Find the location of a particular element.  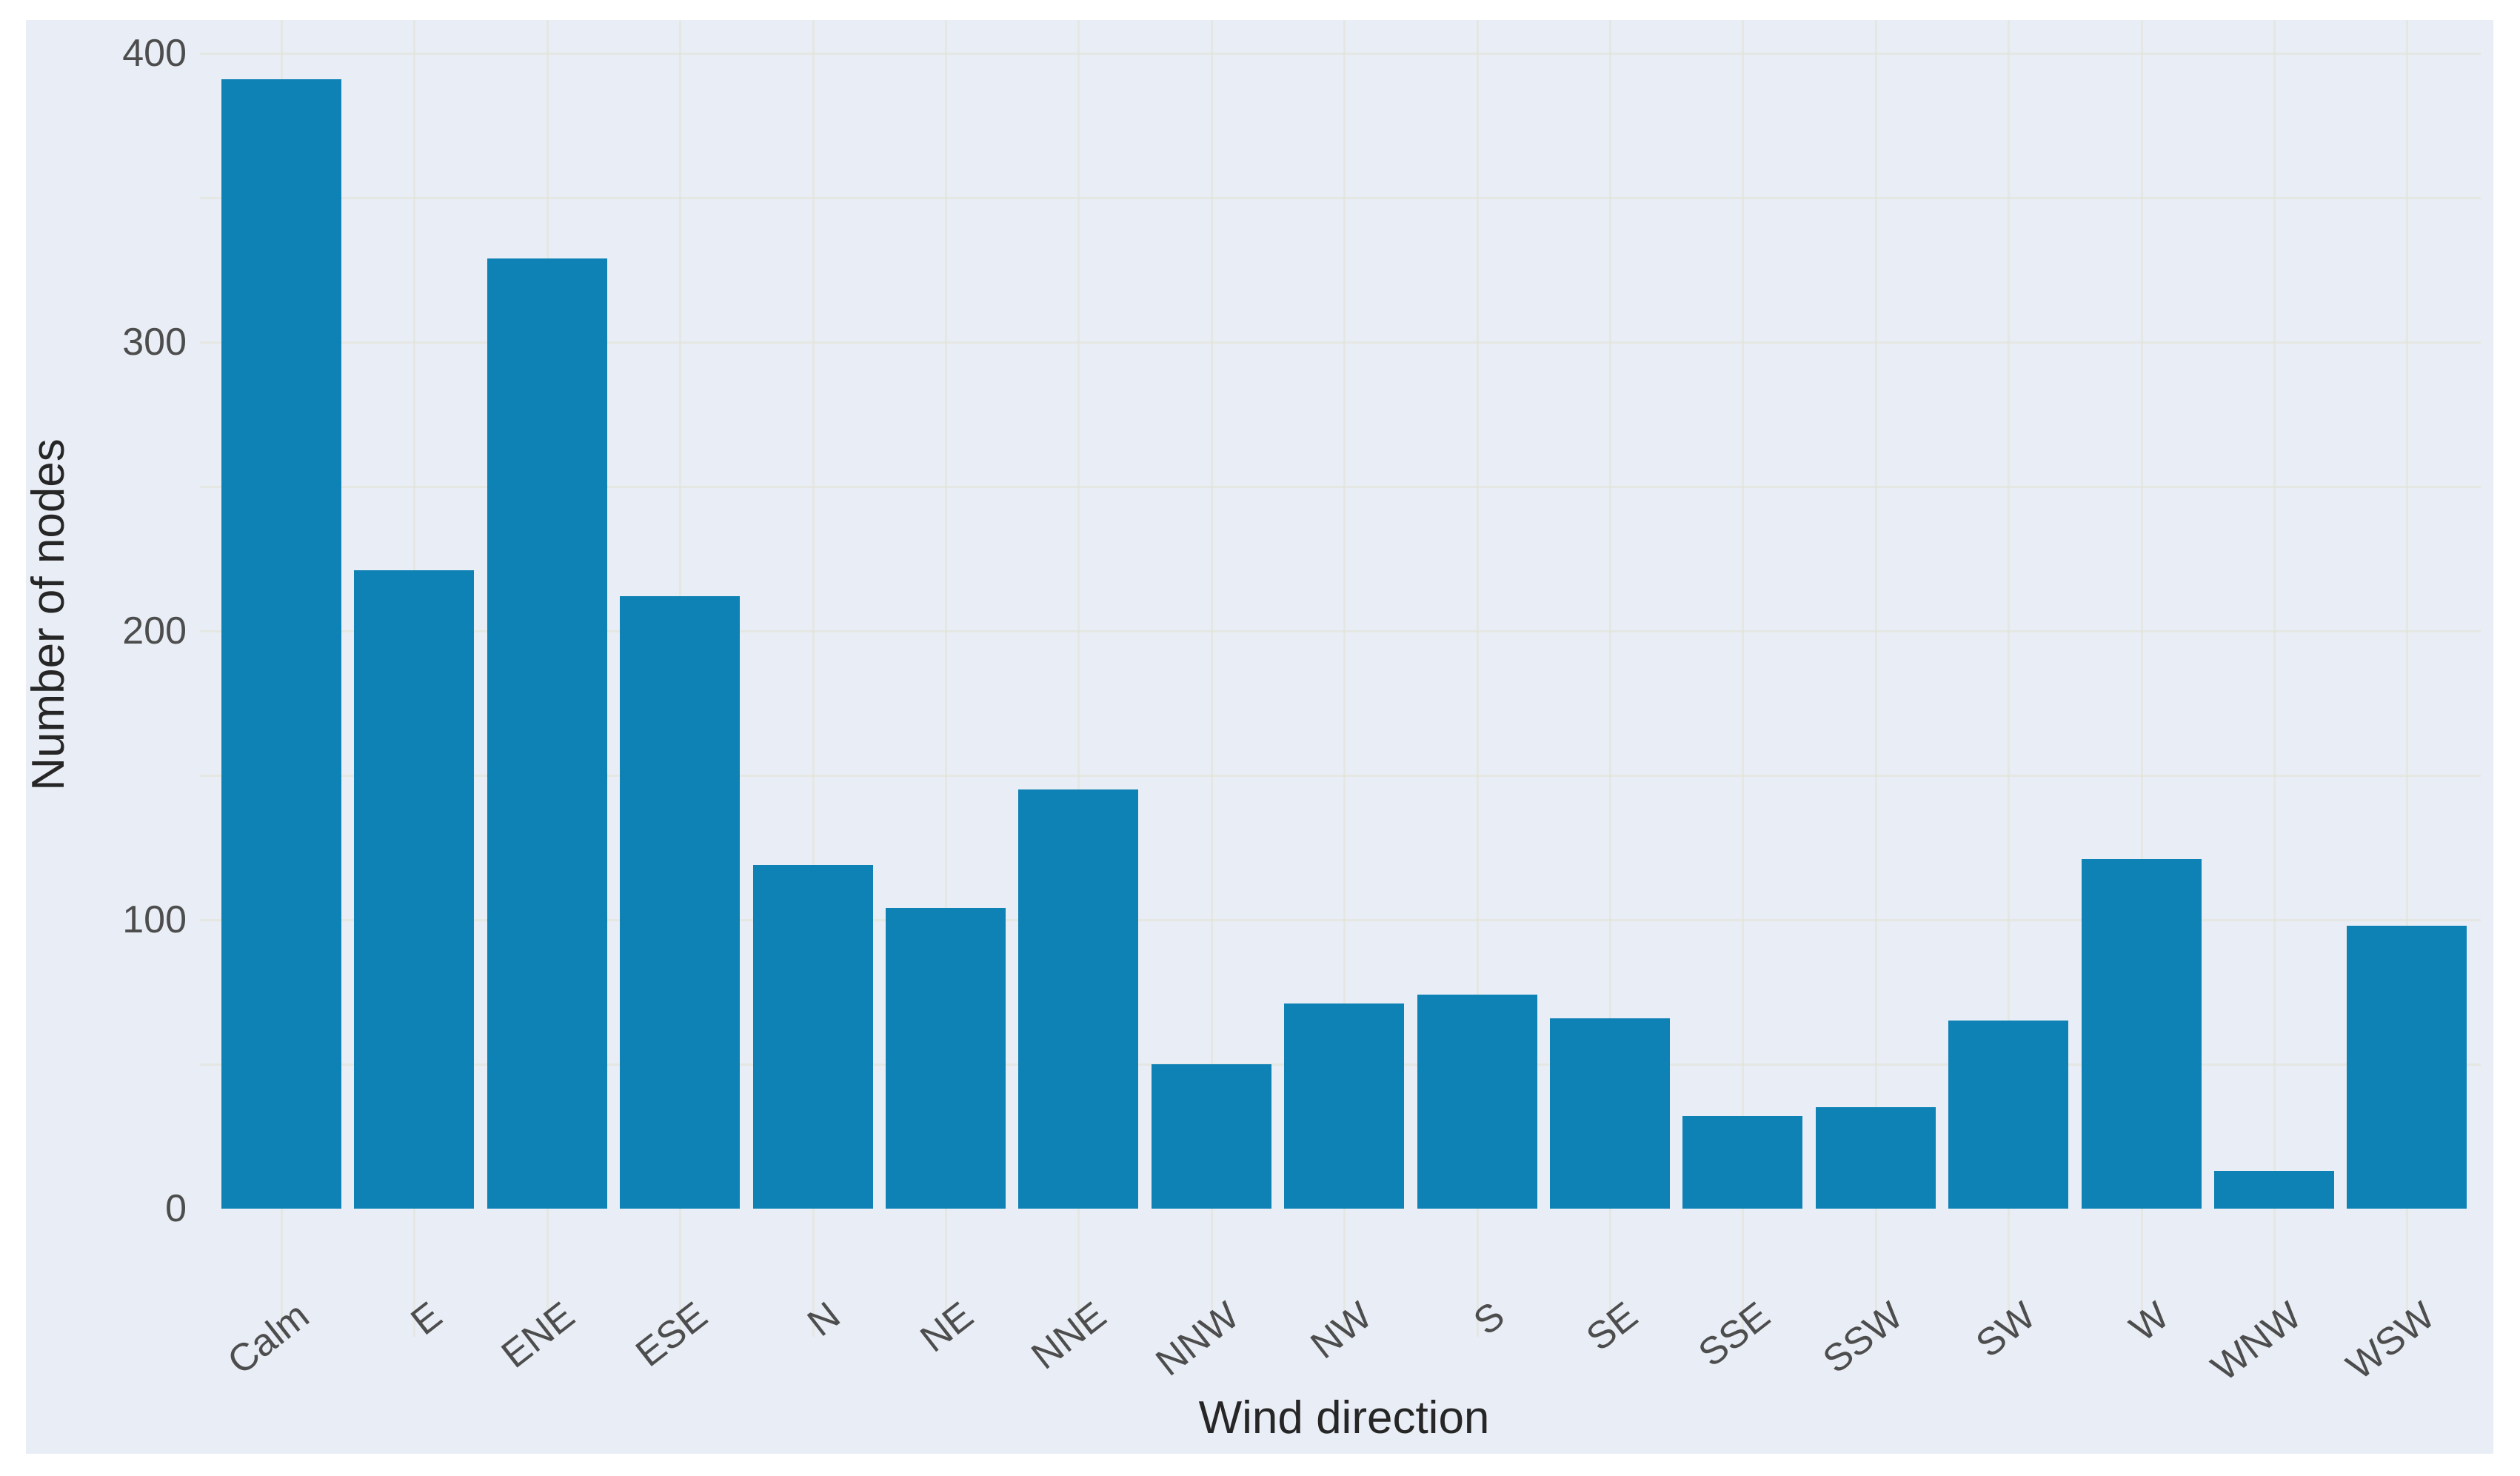

y-axis-title: Number of nodes is located at coordinates (48, 615).